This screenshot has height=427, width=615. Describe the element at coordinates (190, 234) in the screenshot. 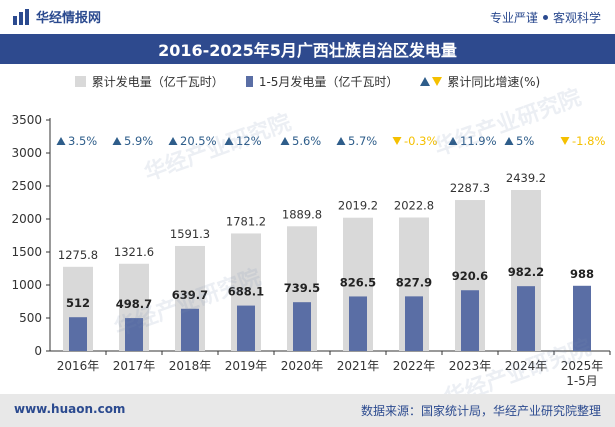

I see `data-label-cumulative-2: 1591.3` at that location.